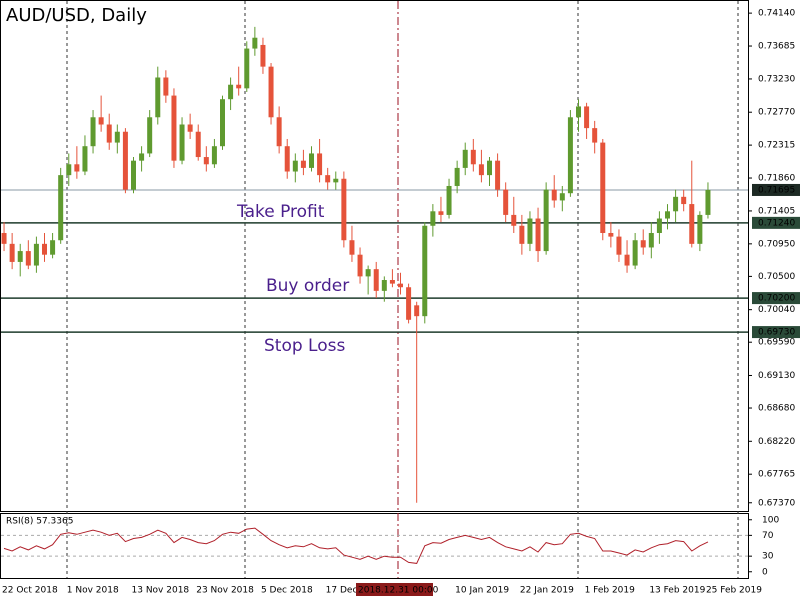 This screenshot has height=600, width=800. Describe the element at coordinates (677, 591) in the screenshot. I see `x-tick-label: 13 Feb 2019` at that location.